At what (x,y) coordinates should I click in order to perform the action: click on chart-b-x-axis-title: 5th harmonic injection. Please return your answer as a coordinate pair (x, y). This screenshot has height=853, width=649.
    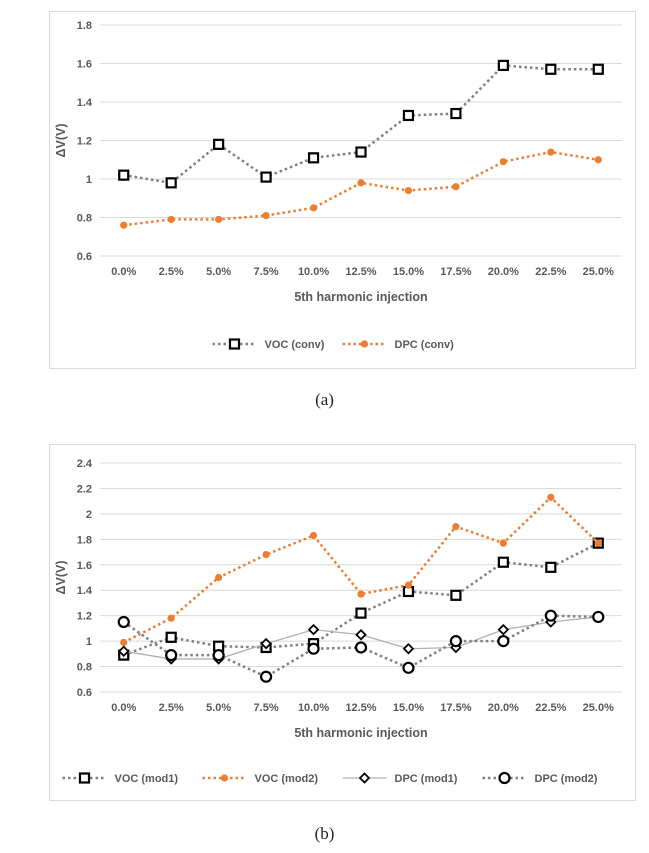
    Looking at the image, I should click on (360, 733).